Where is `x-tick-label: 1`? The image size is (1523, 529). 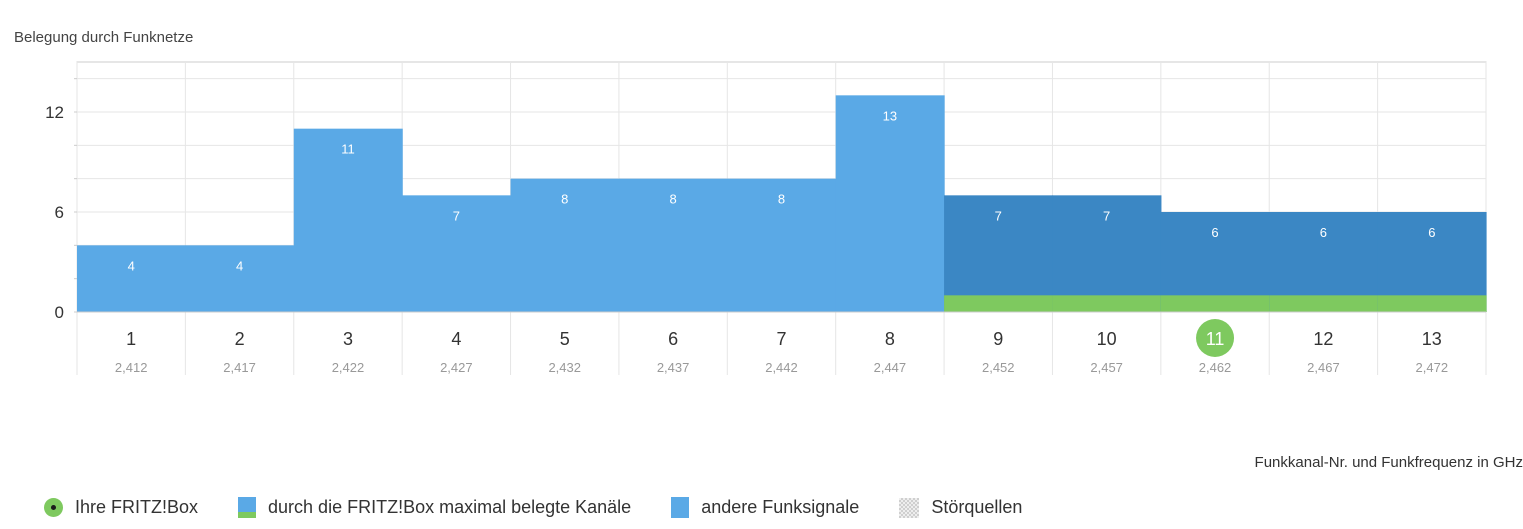 x-tick-label: 1 is located at coordinates (131, 339).